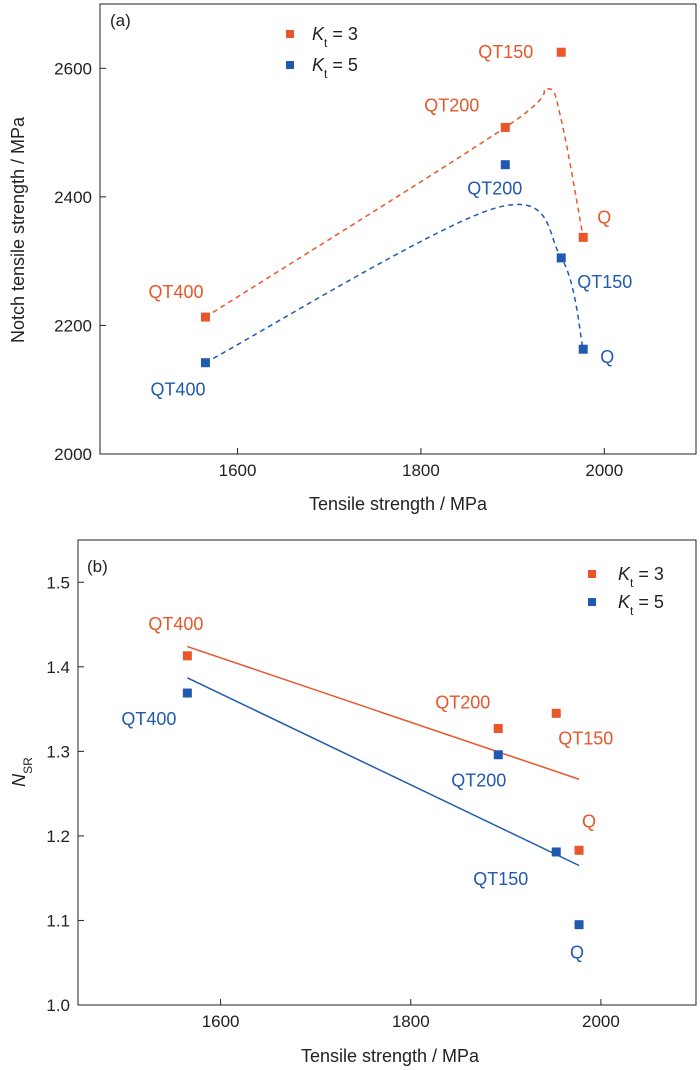  What do you see at coordinates (22, 772) in the screenshot?
I see `panel-b-y-axis-title: NSR` at bounding box center [22, 772].